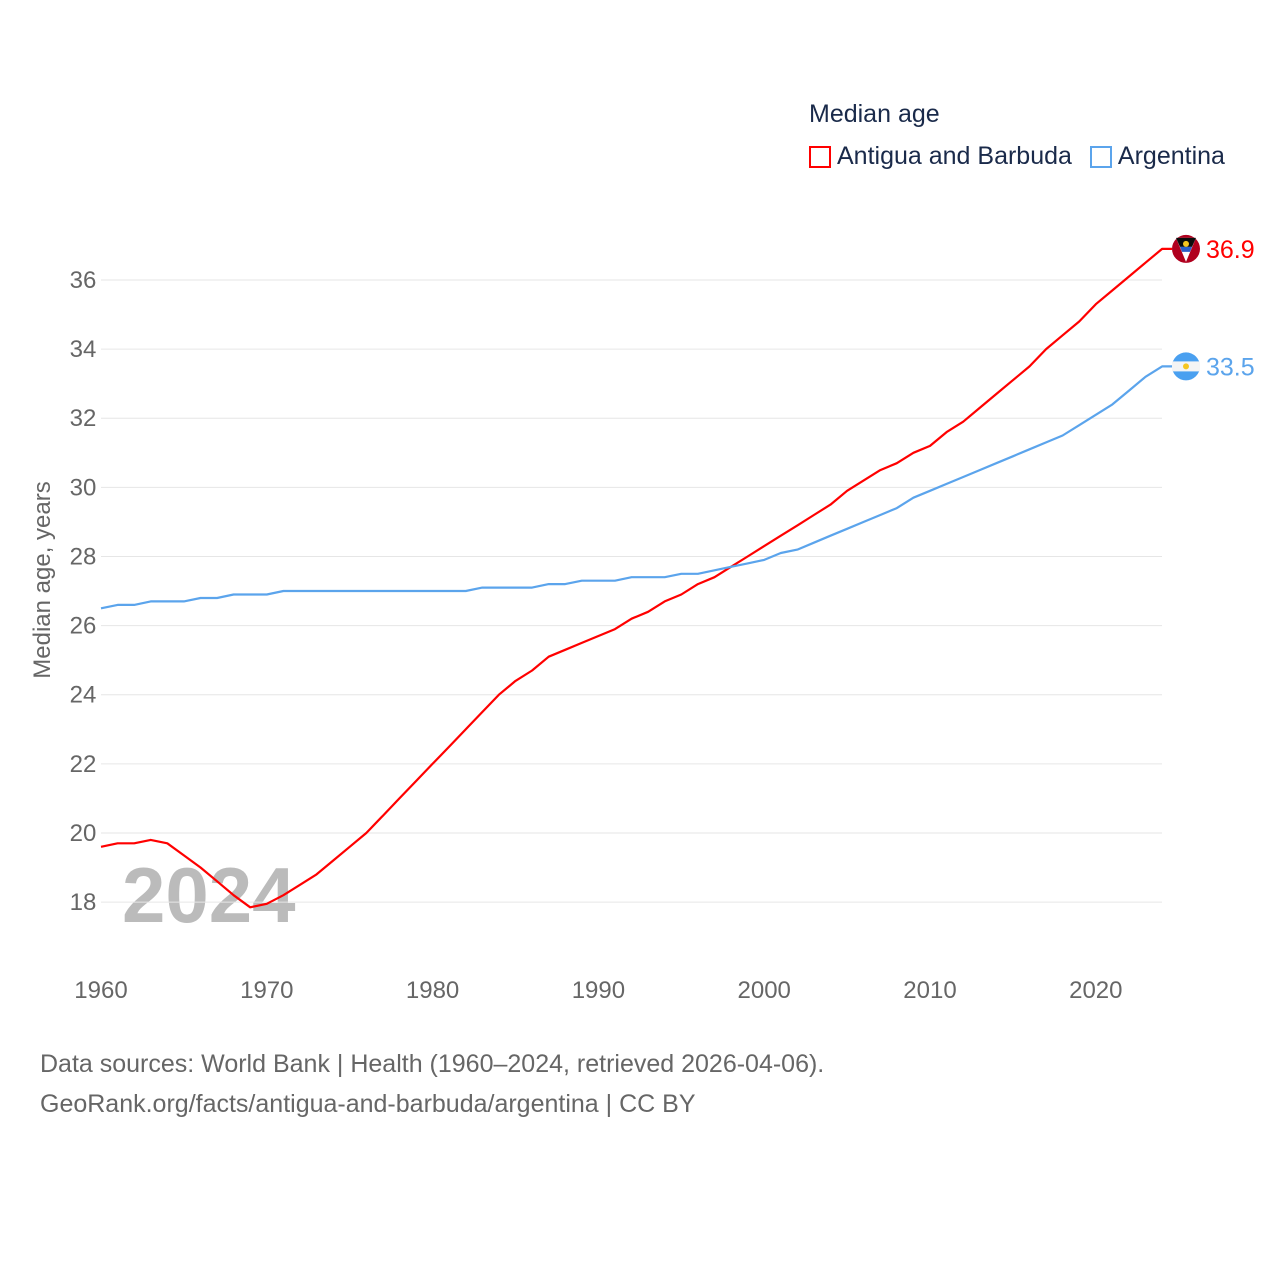 The height and width of the screenshot is (1280, 1280). What do you see at coordinates (83, 902) in the screenshot?
I see `y-tick-label: 18` at bounding box center [83, 902].